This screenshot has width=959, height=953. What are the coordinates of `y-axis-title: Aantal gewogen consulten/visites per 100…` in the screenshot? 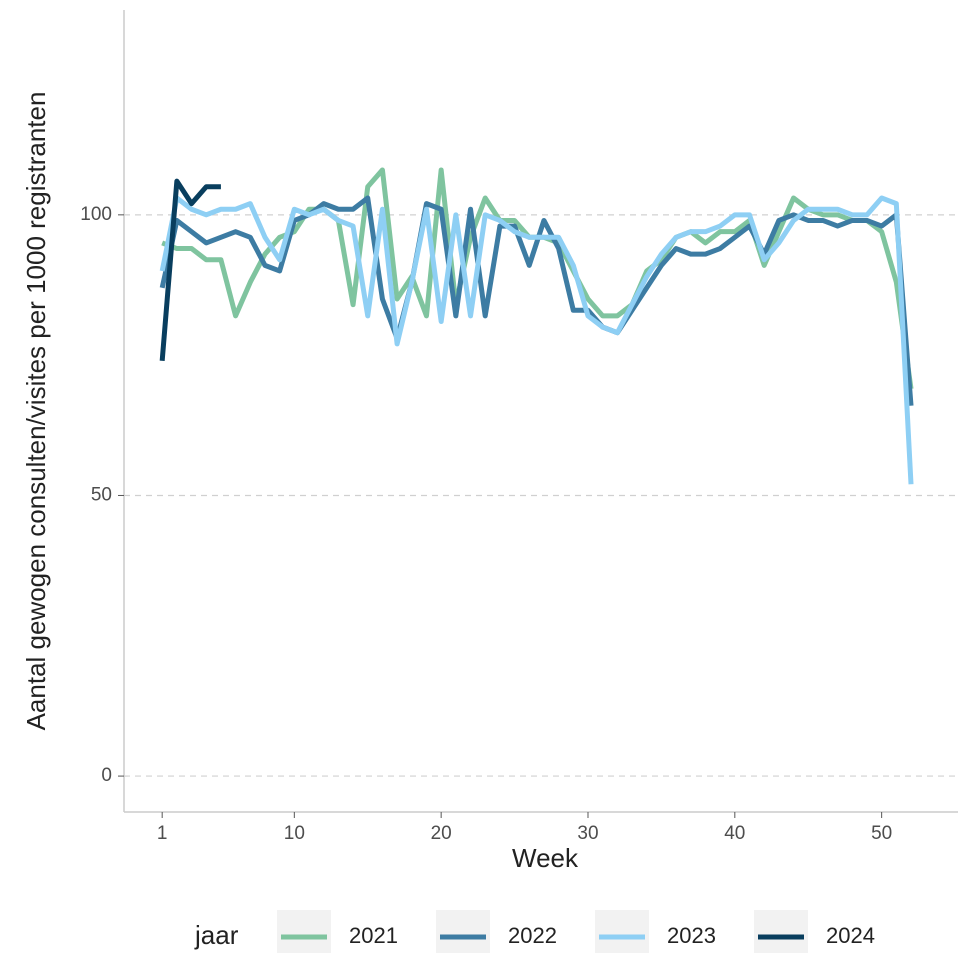 It's located at (36, 411).